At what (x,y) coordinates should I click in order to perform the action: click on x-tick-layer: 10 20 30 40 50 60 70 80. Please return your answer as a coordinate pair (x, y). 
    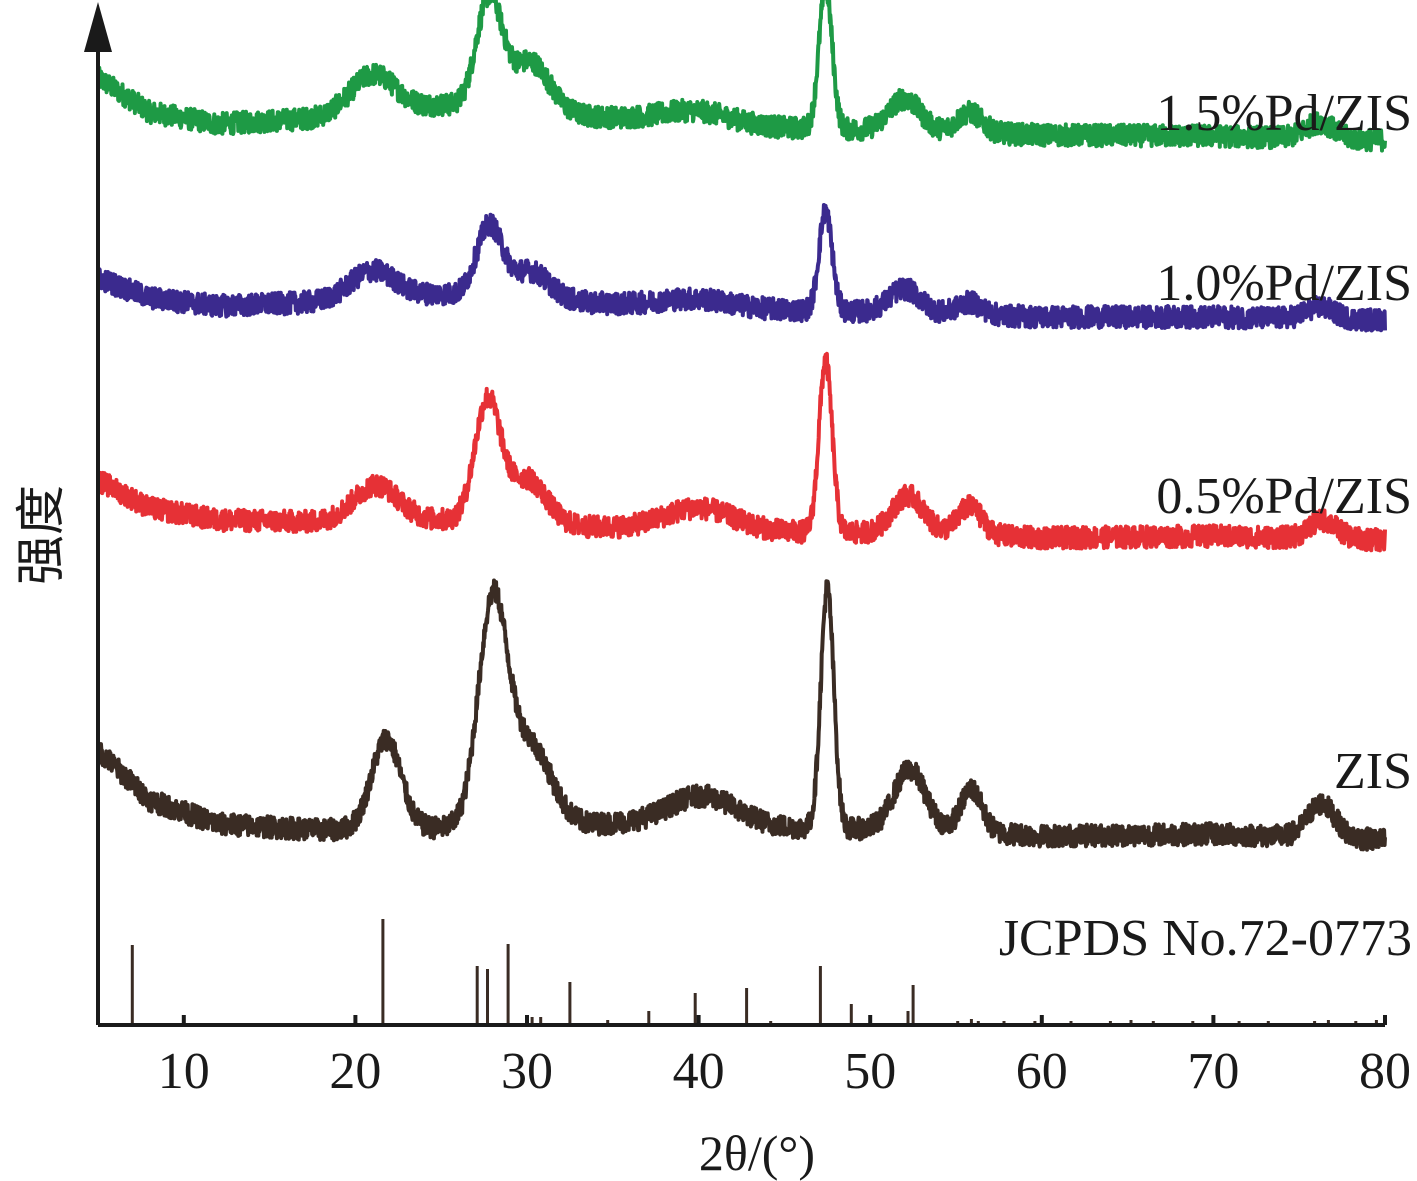
    Looking at the image, I should click on (784, 1057).